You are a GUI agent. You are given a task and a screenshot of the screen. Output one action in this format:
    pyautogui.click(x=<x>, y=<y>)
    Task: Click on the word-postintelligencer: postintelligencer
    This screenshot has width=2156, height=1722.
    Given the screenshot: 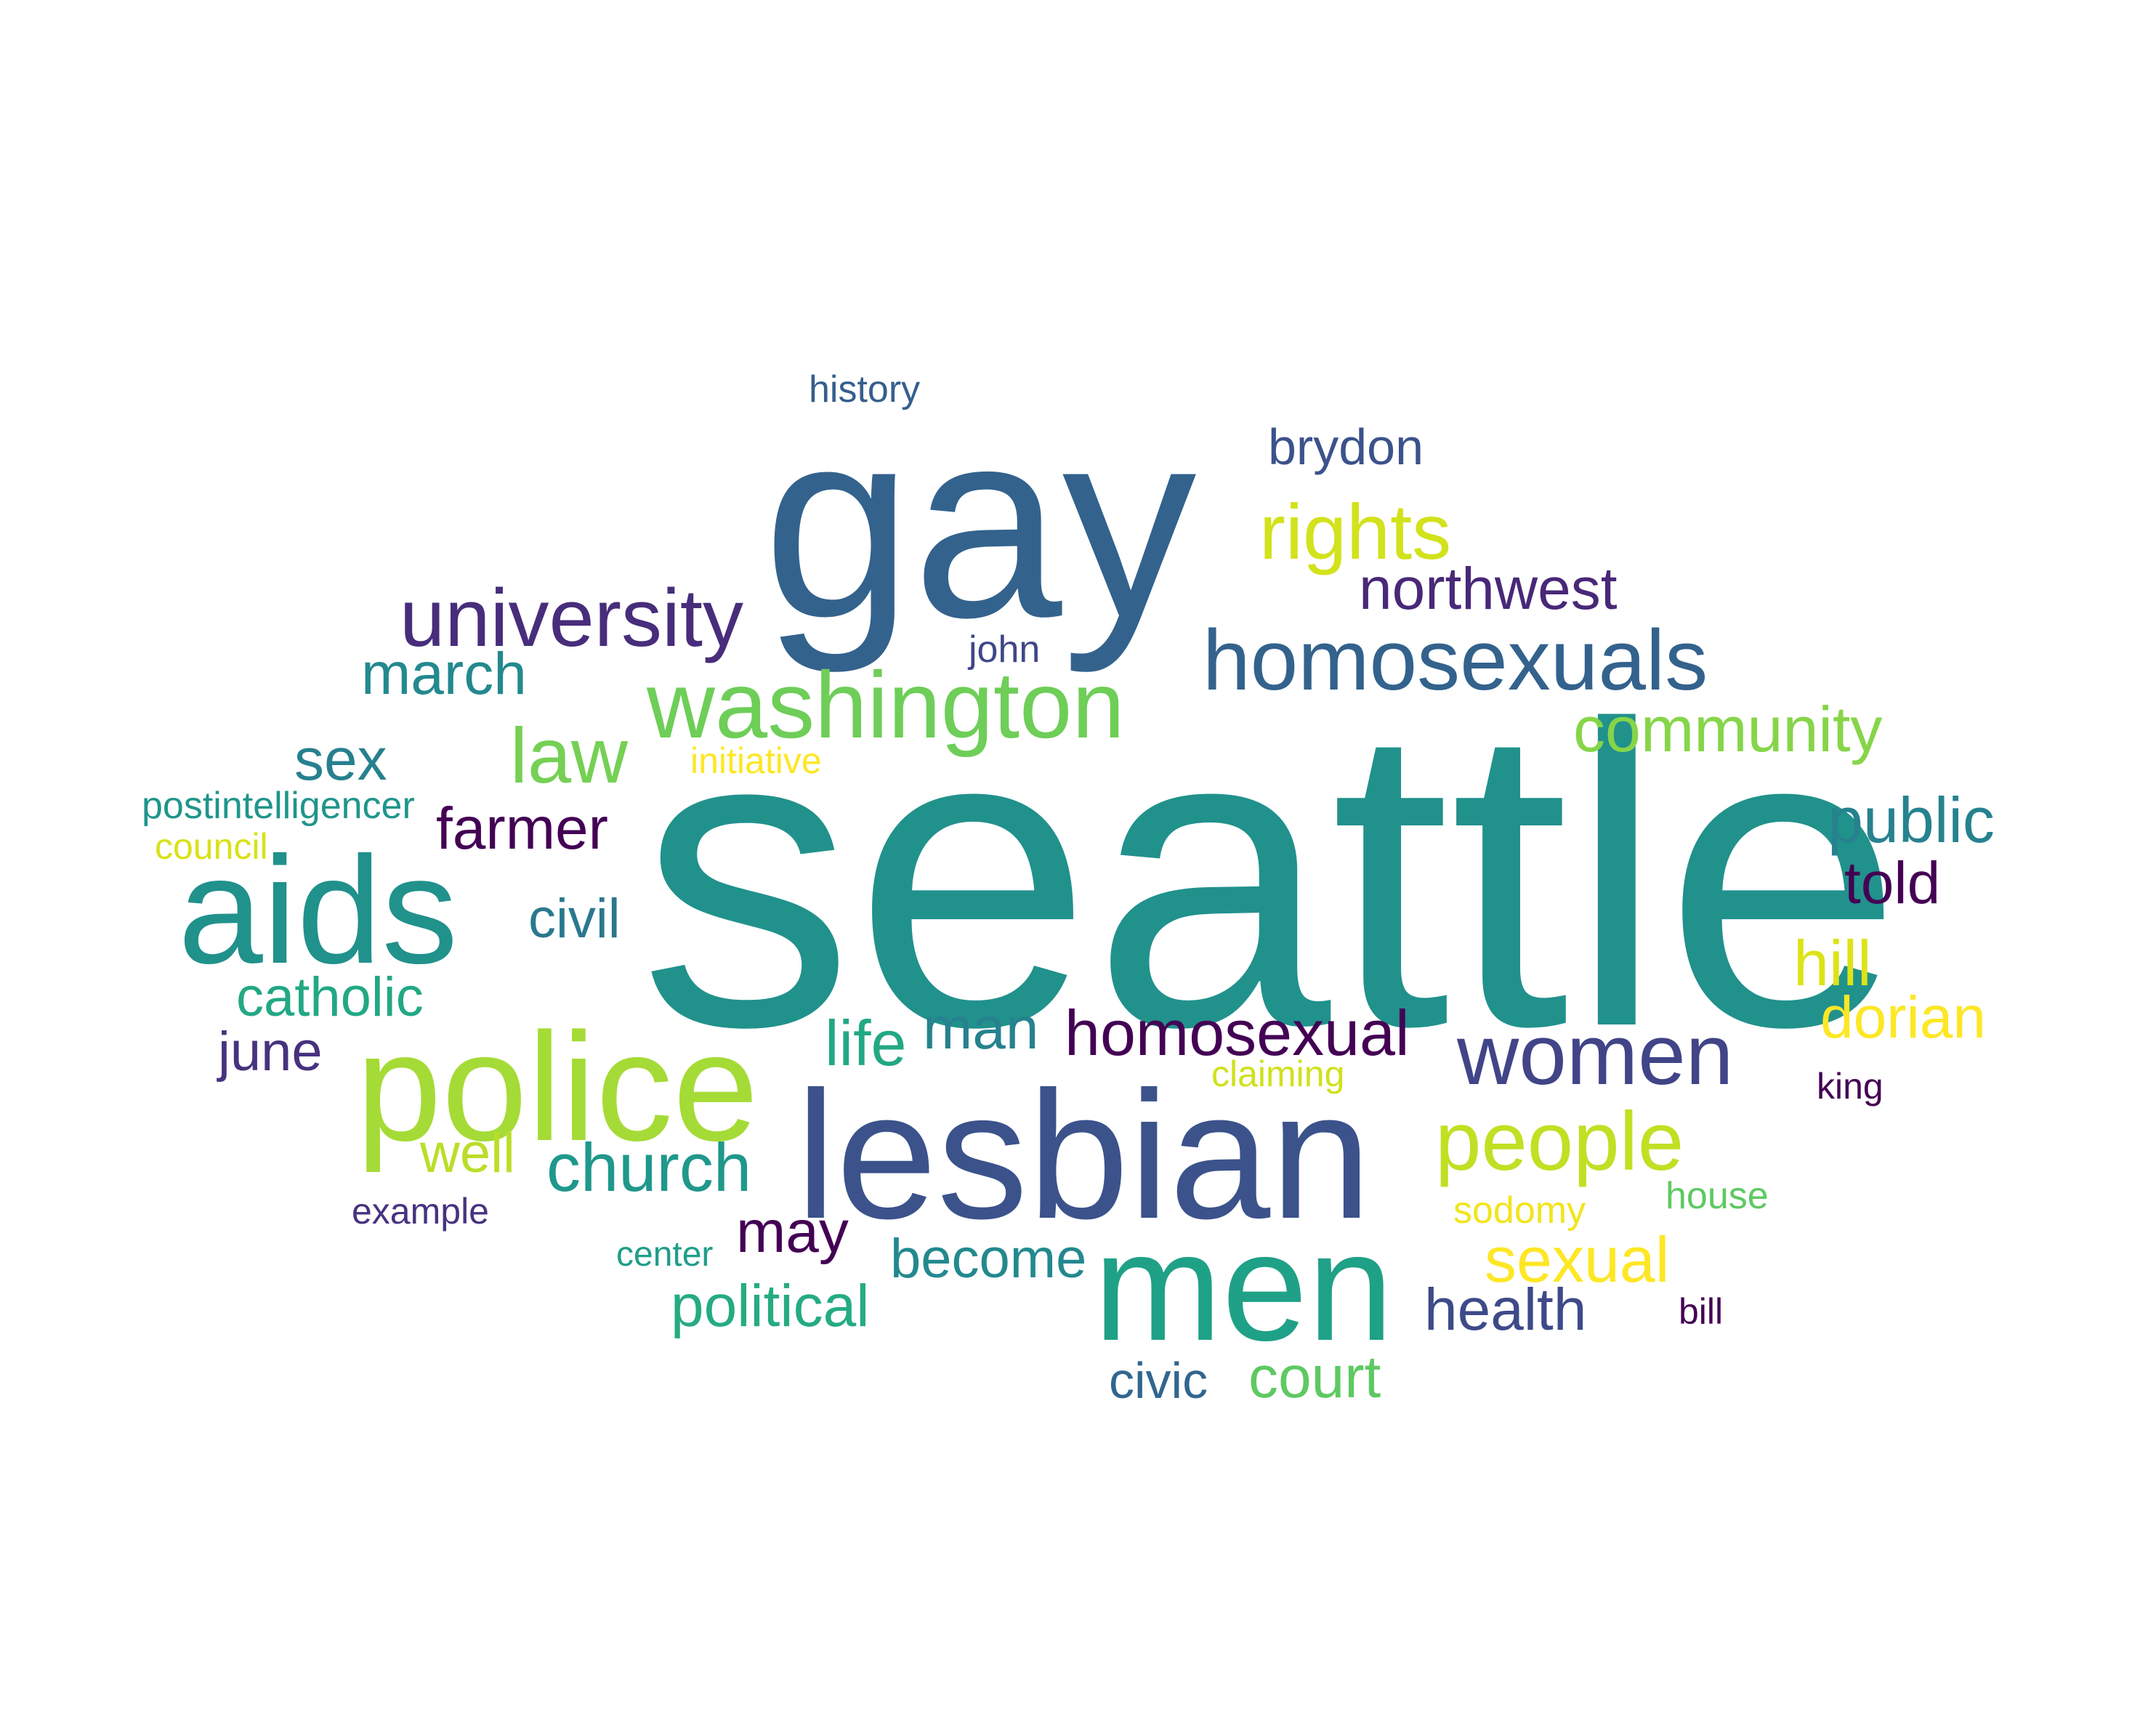 What is the action you would take?
    pyautogui.click(x=278, y=806)
    